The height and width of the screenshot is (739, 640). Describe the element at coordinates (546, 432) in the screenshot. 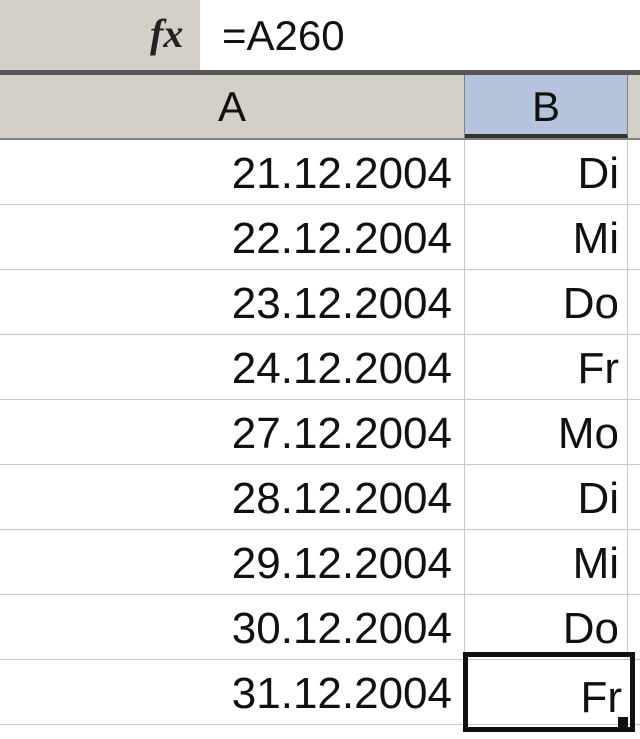

I see `cell-b: Mo` at that location.